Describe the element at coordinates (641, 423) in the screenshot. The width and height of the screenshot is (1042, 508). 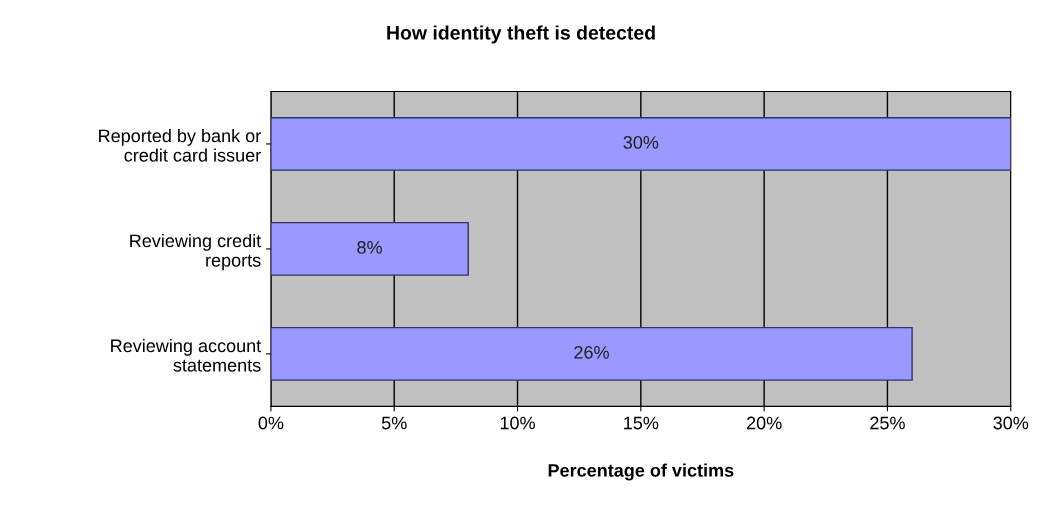
I see `x-tick-label: 15%` at that location.